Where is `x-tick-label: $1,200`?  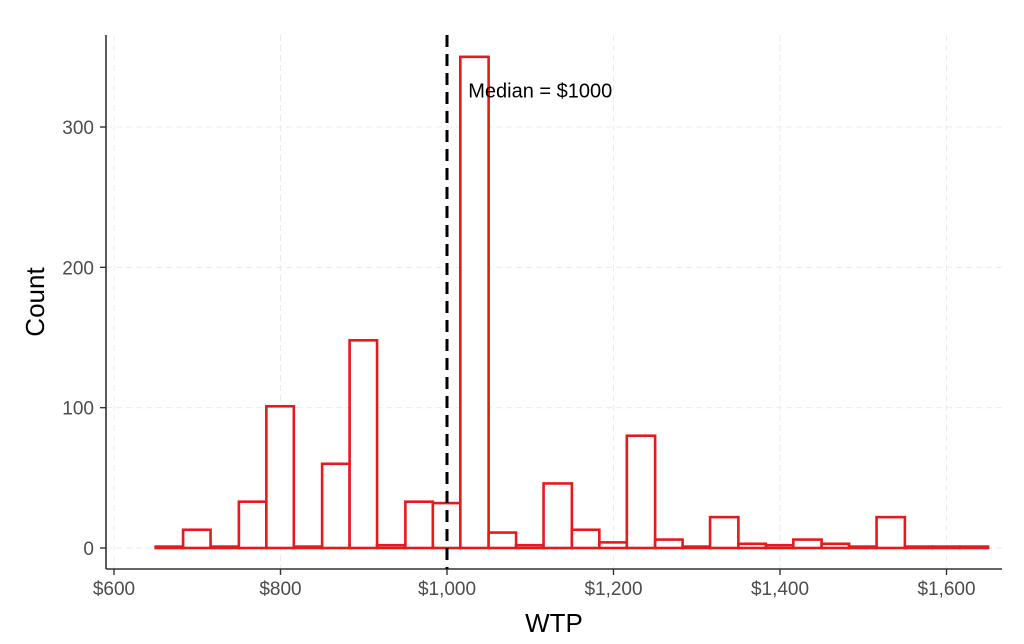 x-tick-label: $1,200 is located at coordinates (613, 589).